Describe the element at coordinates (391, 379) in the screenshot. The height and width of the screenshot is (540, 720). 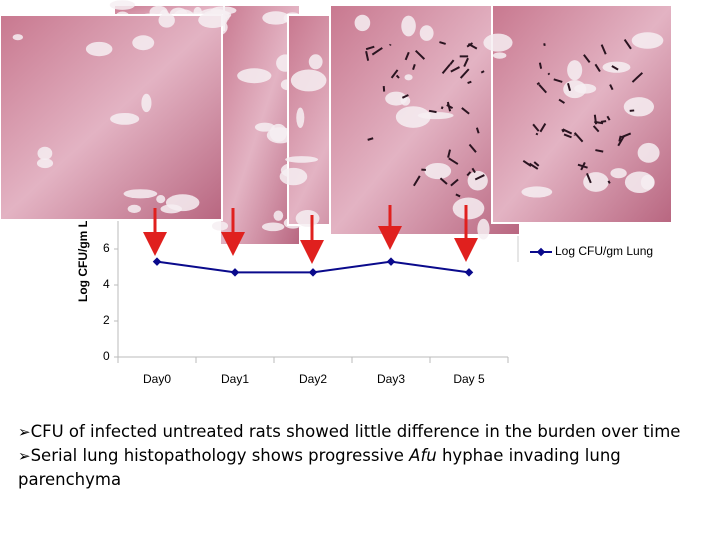
I see `x-tick-label: Day3` at that location.